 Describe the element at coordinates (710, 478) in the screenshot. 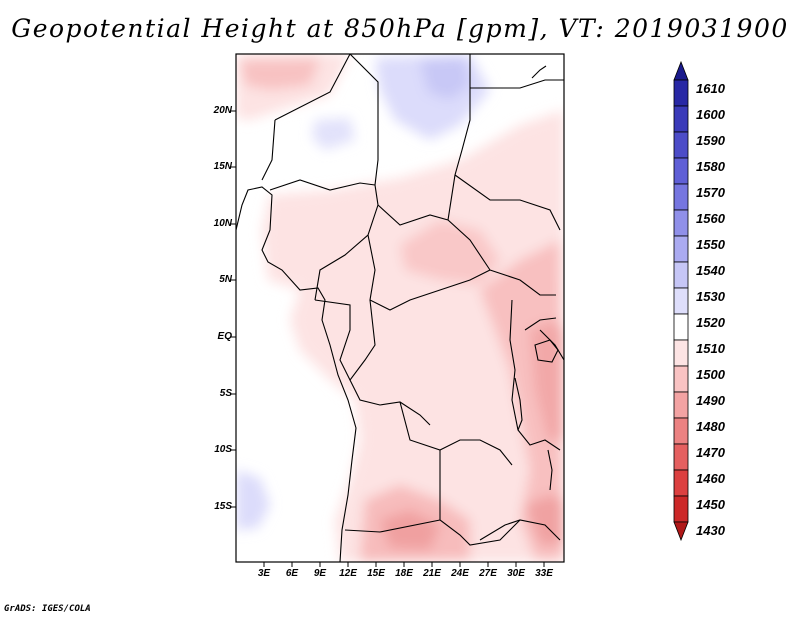

I see `colorbar-label: 1460` at that location.